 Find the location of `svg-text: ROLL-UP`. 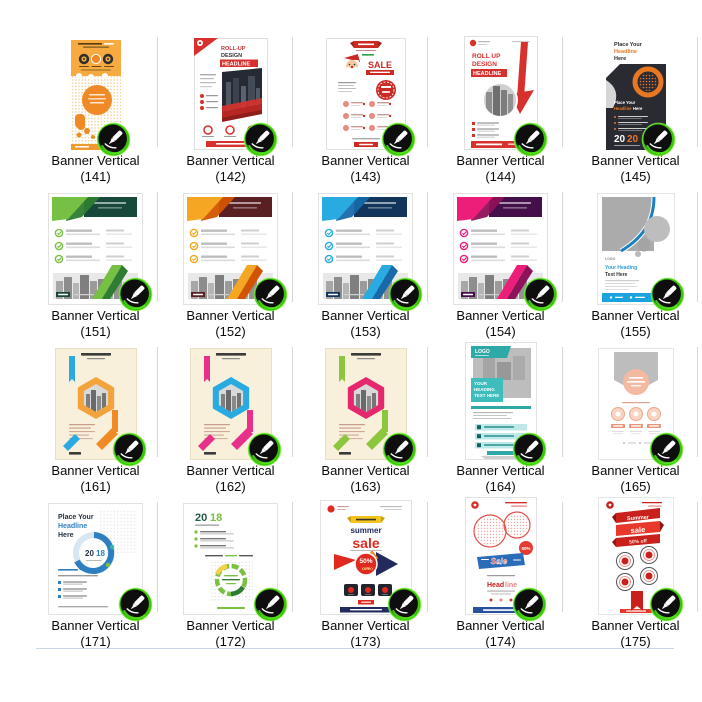

svg-text: ROLL-UP is located at coordinates (233, 49).